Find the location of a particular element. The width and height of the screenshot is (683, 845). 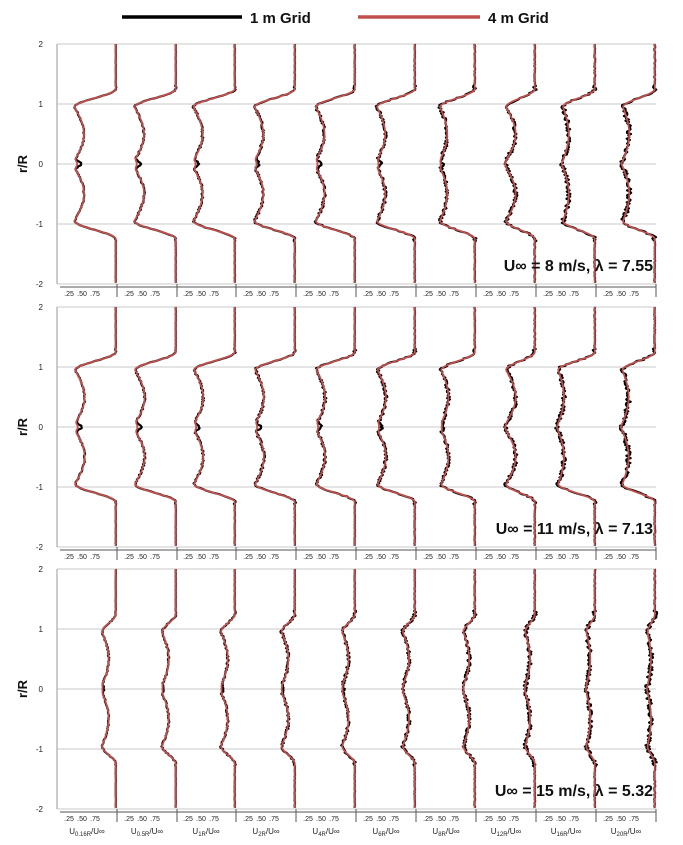

panel-annotation: U∞ = 11 m/s, λ = 7.13 is located at coordinates (574, 529).